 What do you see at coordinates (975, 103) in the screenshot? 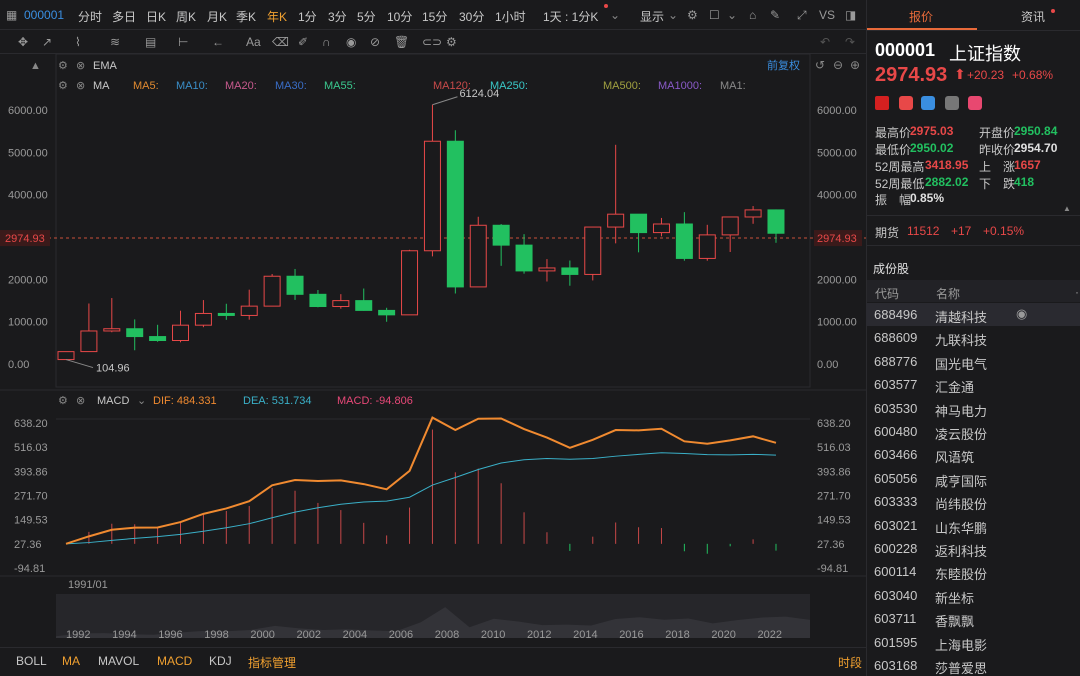
I see `heart-icon` at bounding box center [975, 103].